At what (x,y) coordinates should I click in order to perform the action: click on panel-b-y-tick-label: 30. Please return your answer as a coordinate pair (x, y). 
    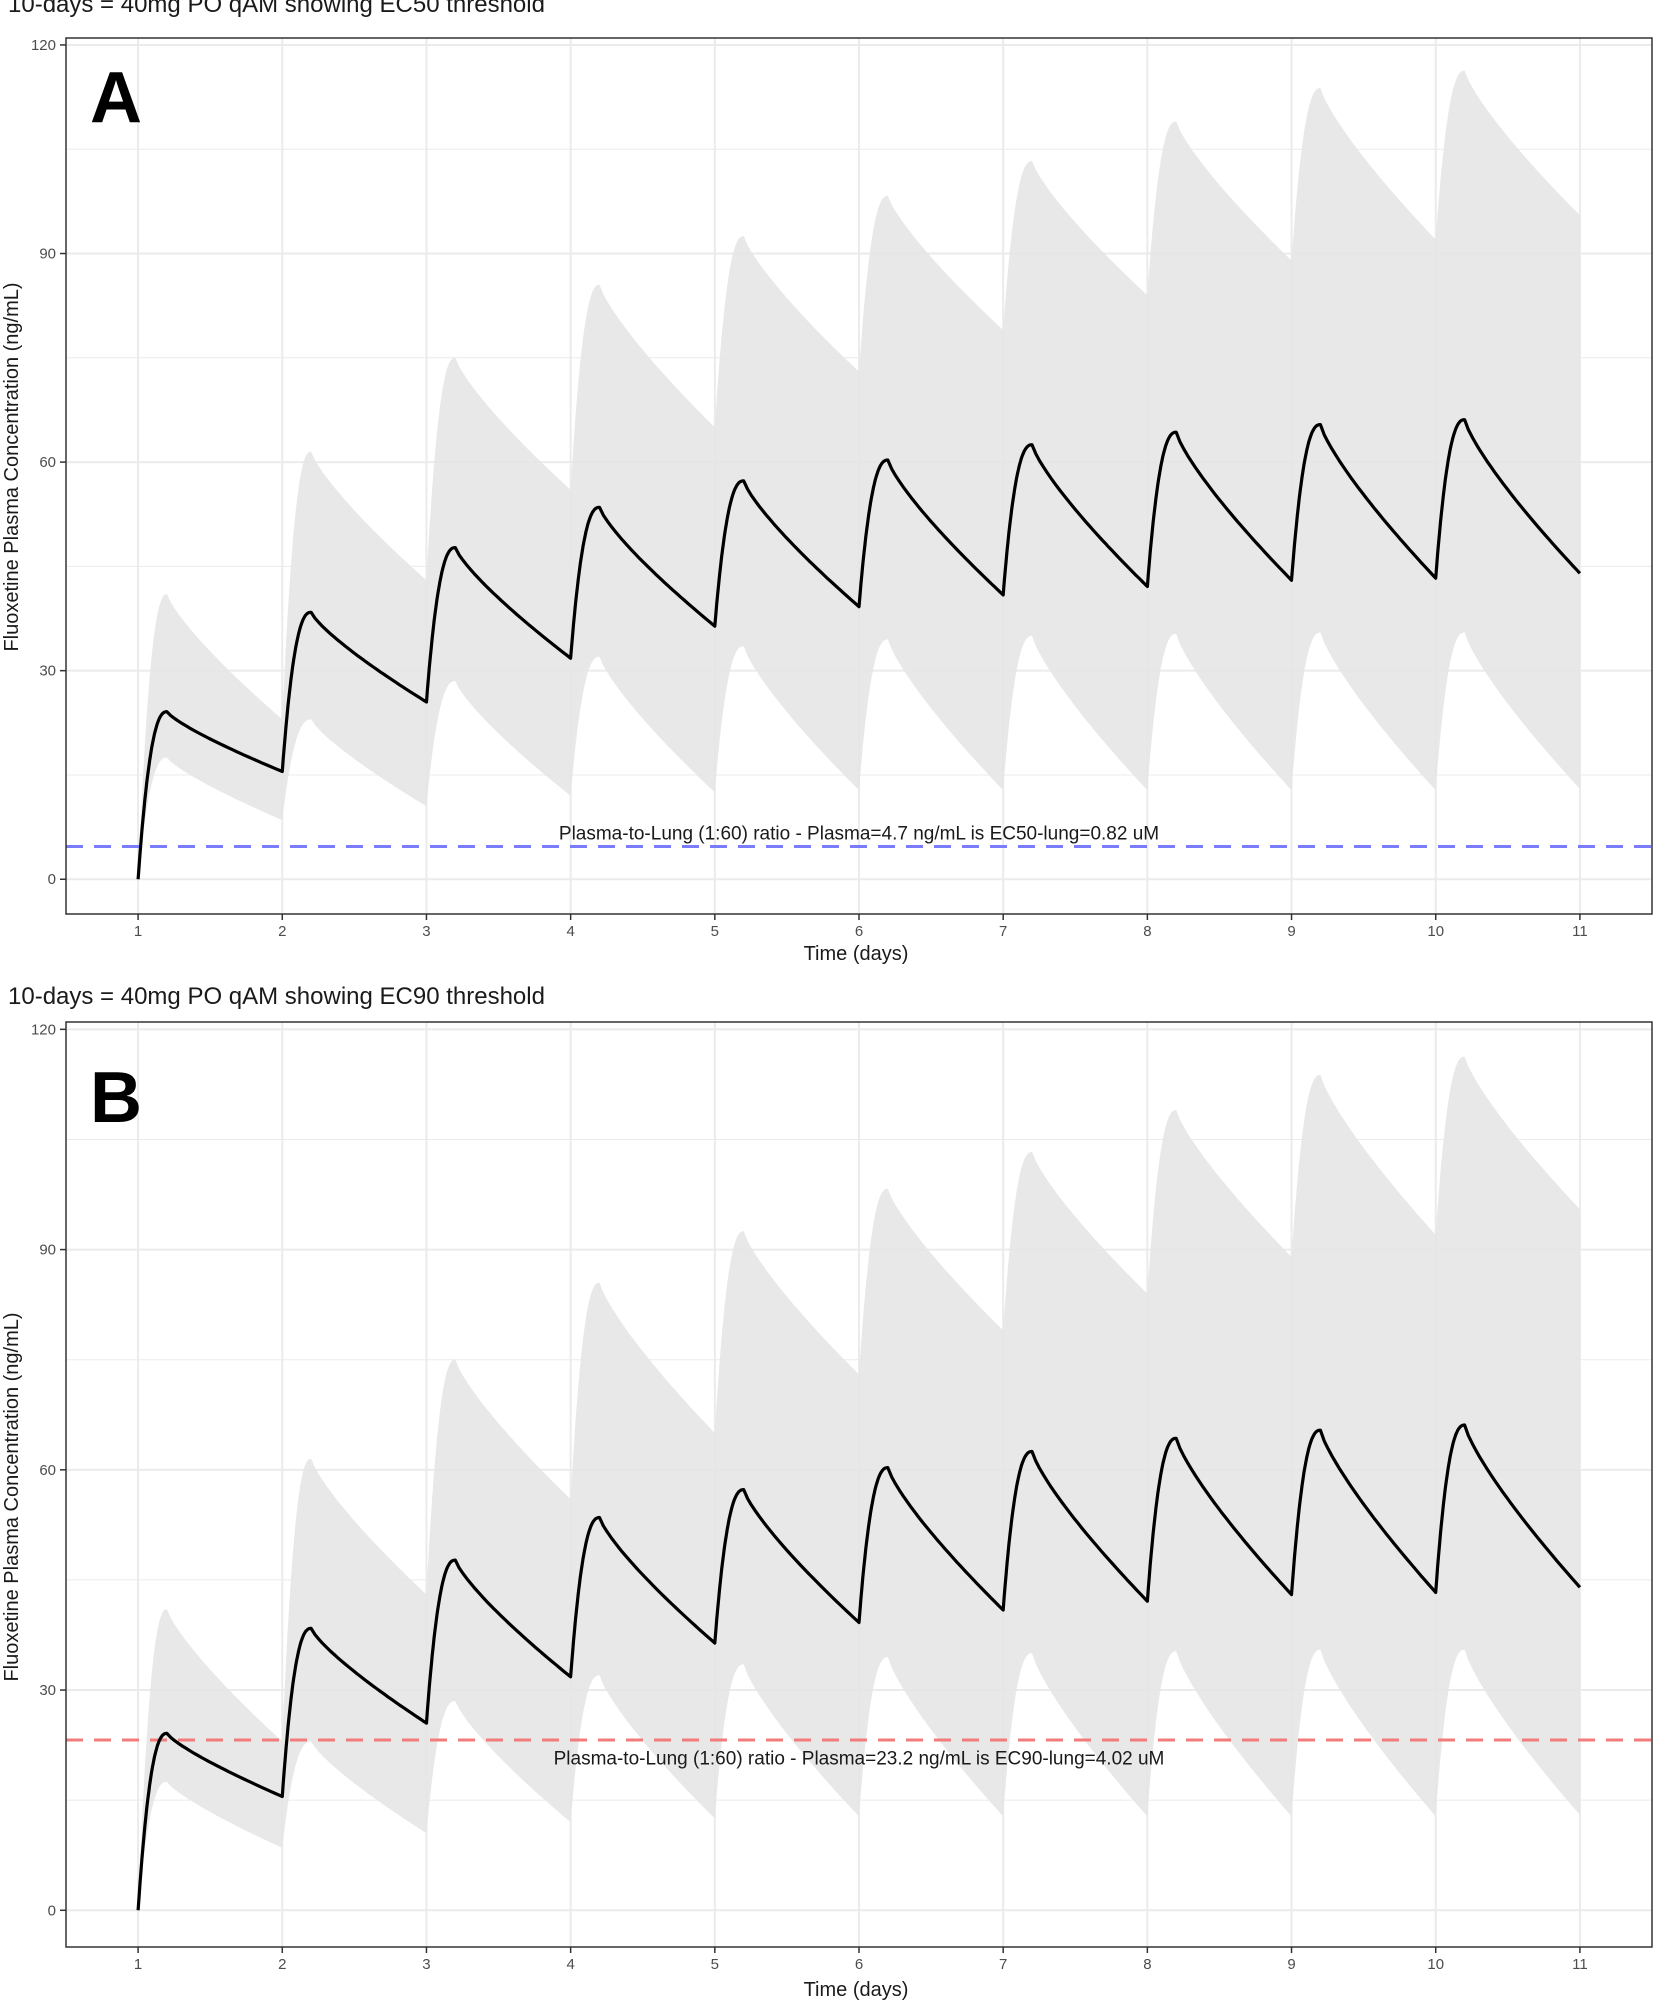
    Looking at the image, I should click on (47, 1690).